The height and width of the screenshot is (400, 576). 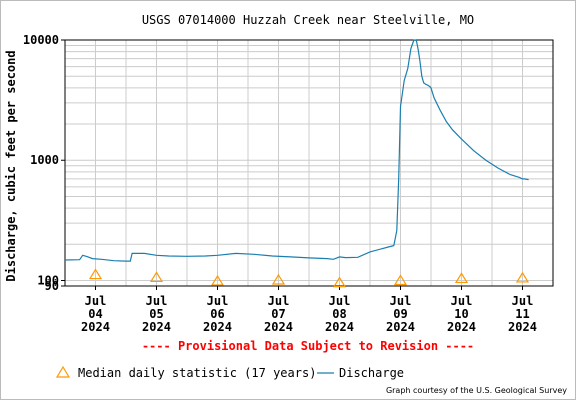 I want to click on y-tick-label: 1000, so click(x=44, y=160).